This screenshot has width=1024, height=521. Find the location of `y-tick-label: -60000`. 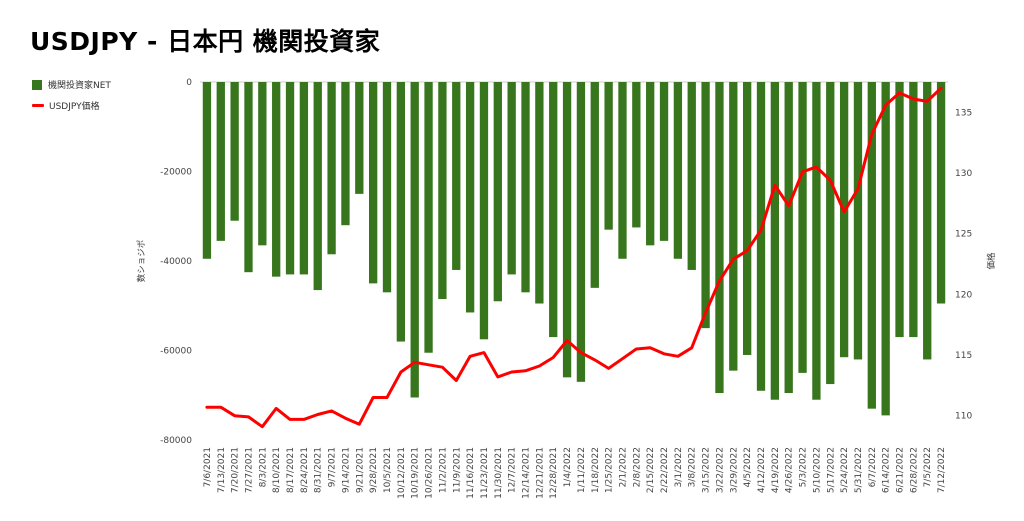

y-tick-label: -60000 is located at coordinates (176, 352).